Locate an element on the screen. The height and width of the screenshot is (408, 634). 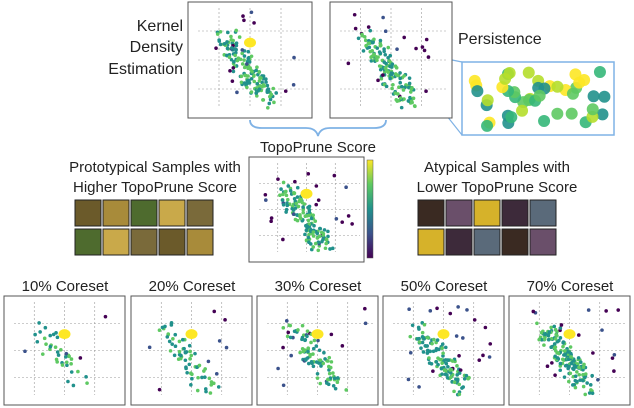
colorbar is located at coordinates (370, 209).